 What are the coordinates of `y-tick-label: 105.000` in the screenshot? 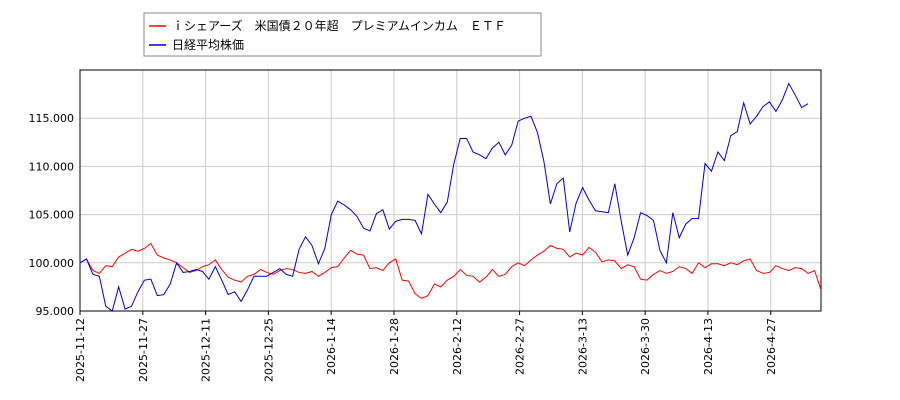 It's located at (52, 215).